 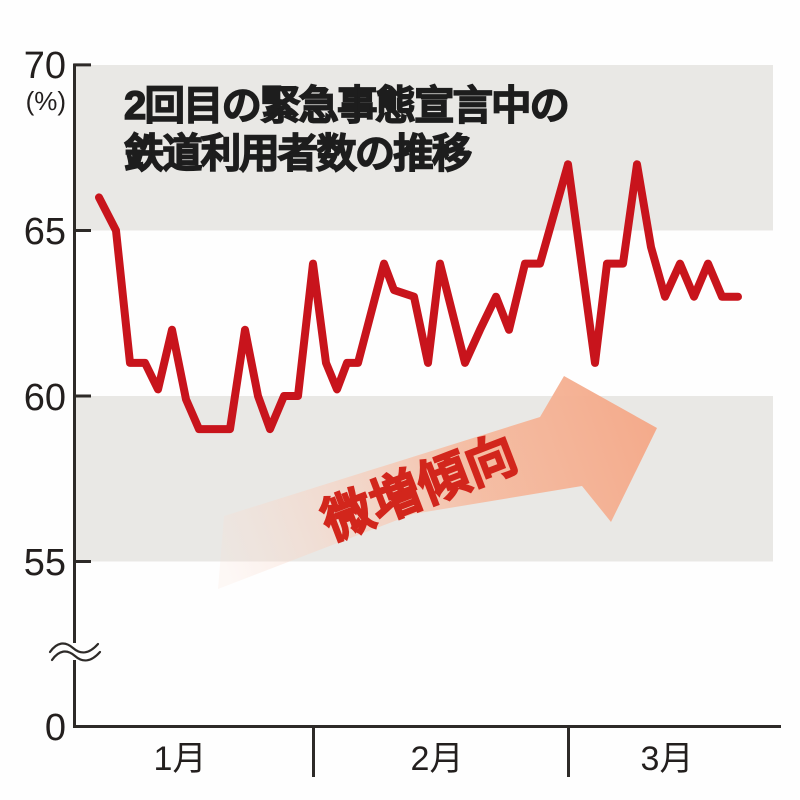 What do you see at coordinates (45, 66) in the screenshot?
I see `y-axis-label-70: 70` at bounding box center [45, 66].